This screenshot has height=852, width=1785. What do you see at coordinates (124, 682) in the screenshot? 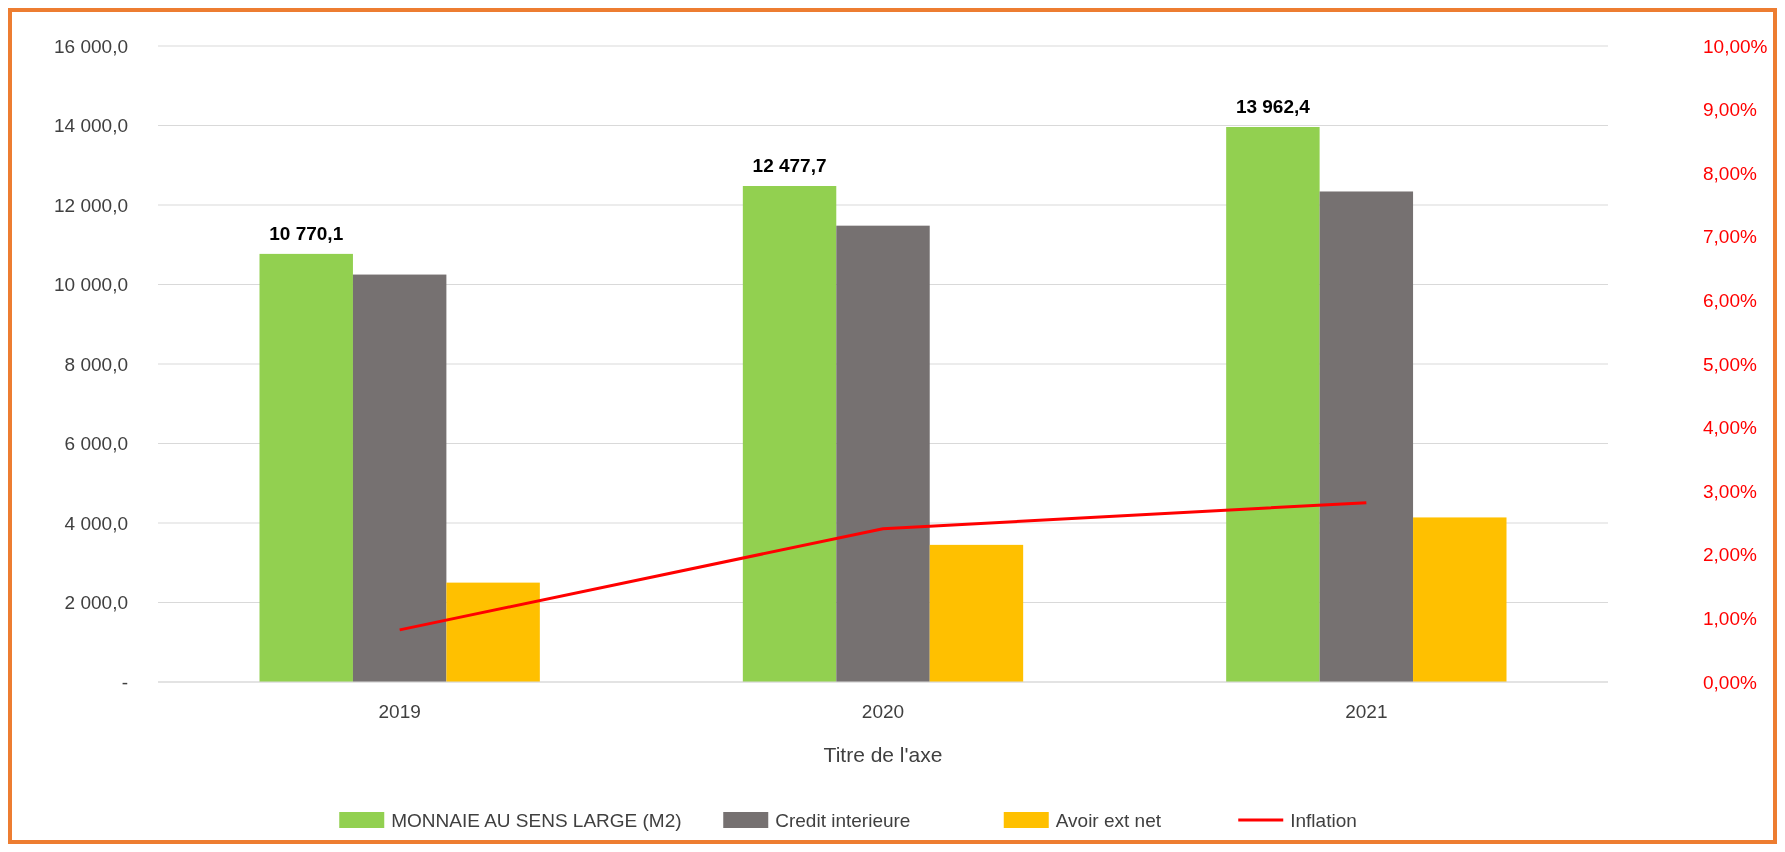
I see `y-tick-label: -` at bounding box center [124, 682].